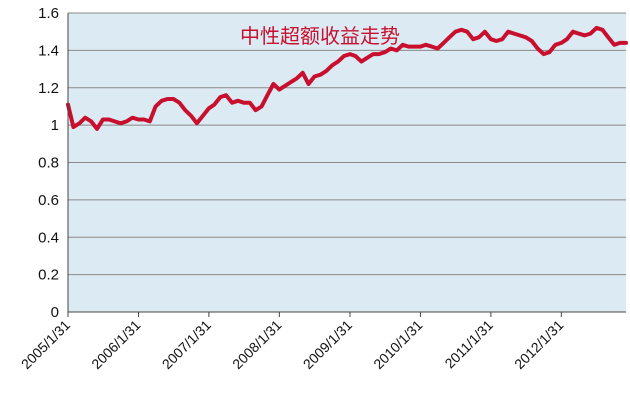 Image resolution: width=630 pixels, height=402 pixels. I want to click on y-tick-label: 1.6, so click(48, 13).